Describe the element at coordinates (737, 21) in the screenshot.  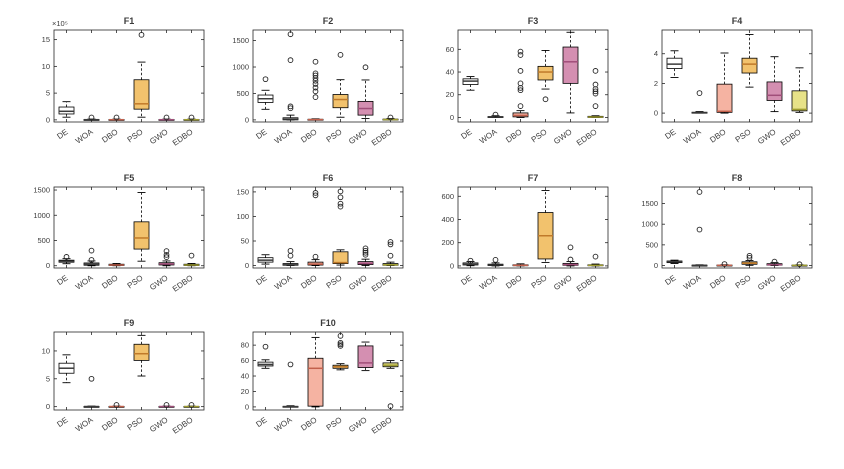
I see `chart-title: F4` at that location.